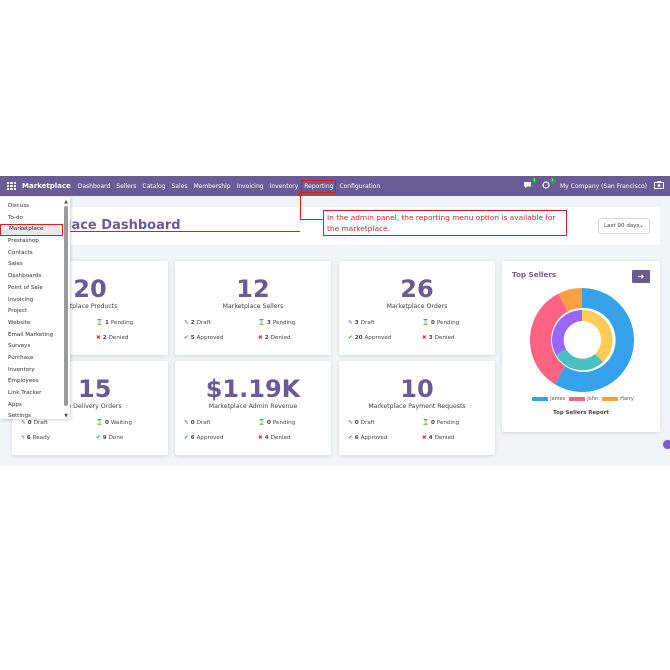 The image size is (670, 670). Describe the element at coordinates (25, 287) in the screenshot. I see `app-menu-item-point-of-sale: Point of Sale` at that location.